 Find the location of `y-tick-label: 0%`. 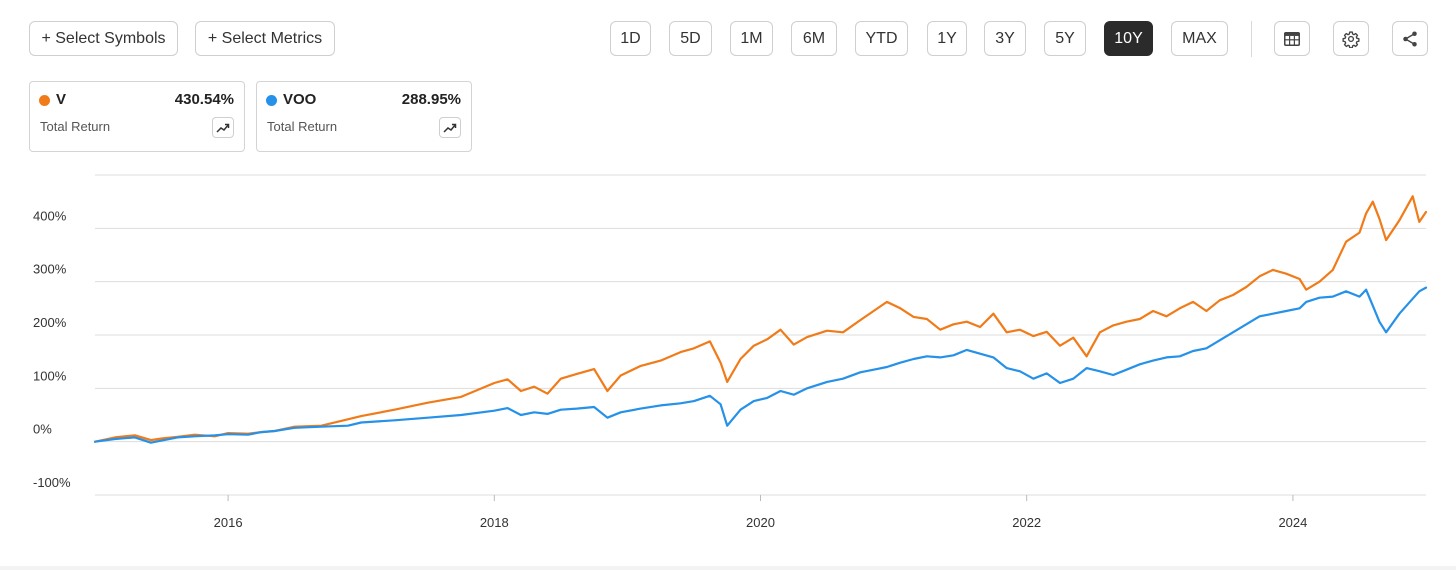

y-tick-label: 0% is located at coordinates (42, 429).